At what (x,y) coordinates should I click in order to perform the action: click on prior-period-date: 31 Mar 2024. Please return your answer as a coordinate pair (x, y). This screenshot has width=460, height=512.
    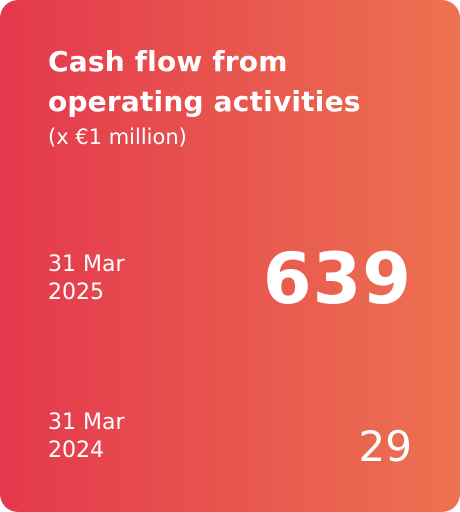
    Looking at the image, I should click on (86, 437).